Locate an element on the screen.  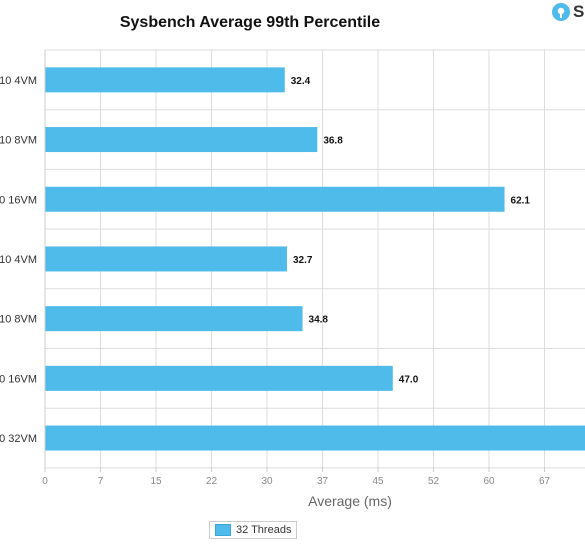
x-tick-label: 22 is located at coordinates (212, 481).